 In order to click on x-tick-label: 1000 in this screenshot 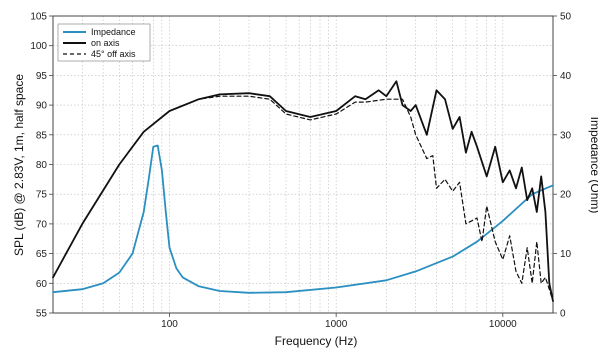, I will do `click(336, 324)`.